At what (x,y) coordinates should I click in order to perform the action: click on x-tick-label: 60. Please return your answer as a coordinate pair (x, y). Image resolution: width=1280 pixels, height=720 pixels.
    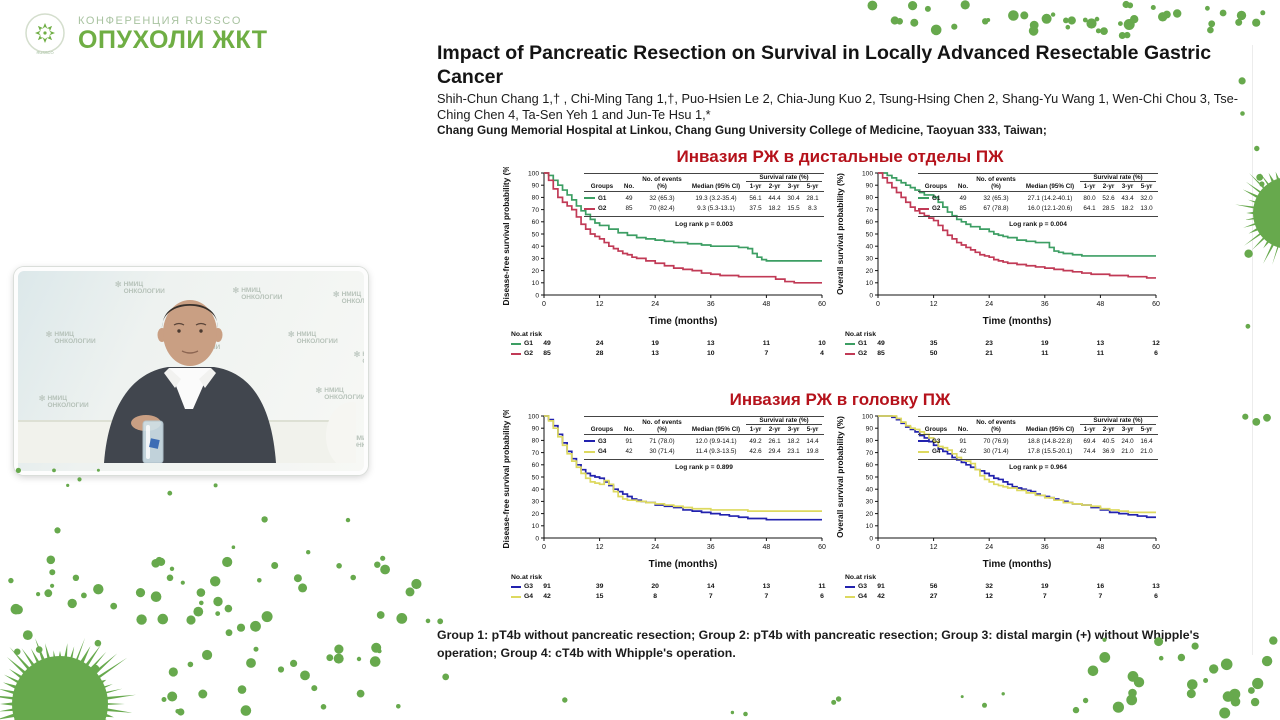
    Looking at the image, I should click on (822, 547).